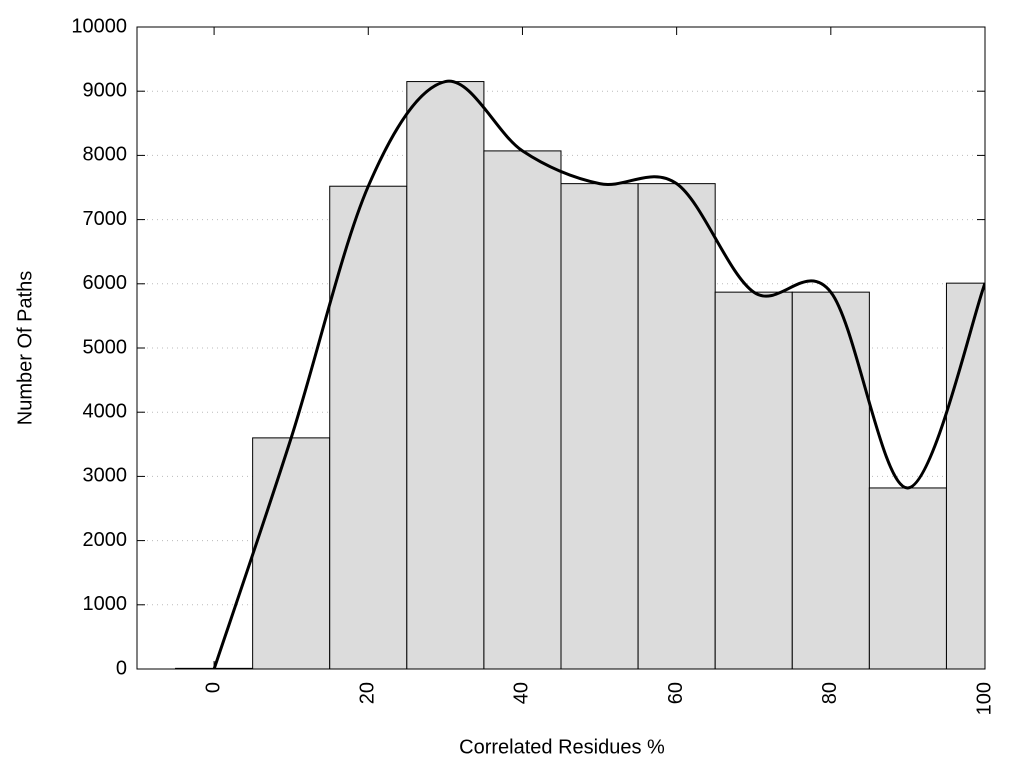  I want to click on y-tick-label: 0, so click(121, 668).